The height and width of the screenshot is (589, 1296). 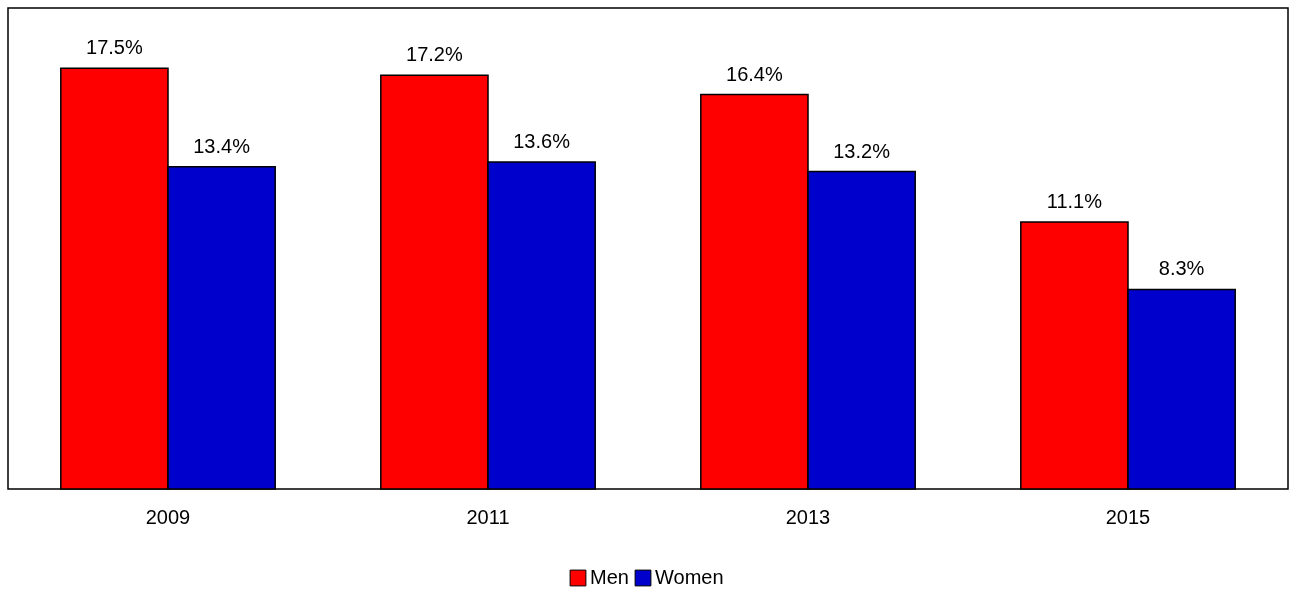 I want to click on data-label: 13.2%, so click(x=862, y=150).